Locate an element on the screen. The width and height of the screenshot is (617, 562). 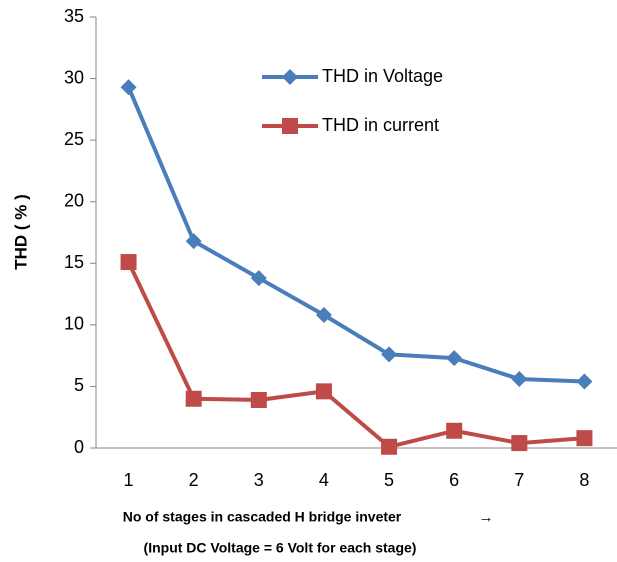
x-tick-label: 3 is located at coordinates (259, 480).